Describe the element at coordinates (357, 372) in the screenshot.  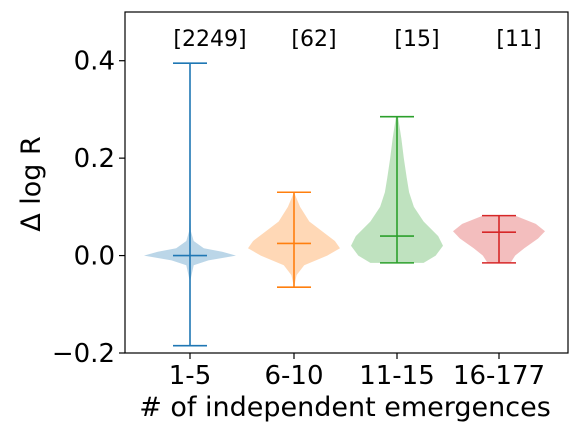
I see `x-axis: 1-5 6-10 11-15 16-177` at that location.